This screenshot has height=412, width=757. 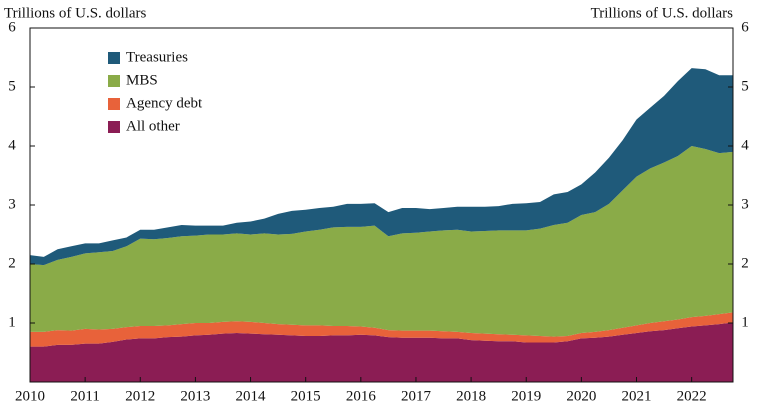 I want to click on x-tick-label: 2011, so click(x=84, y=396).